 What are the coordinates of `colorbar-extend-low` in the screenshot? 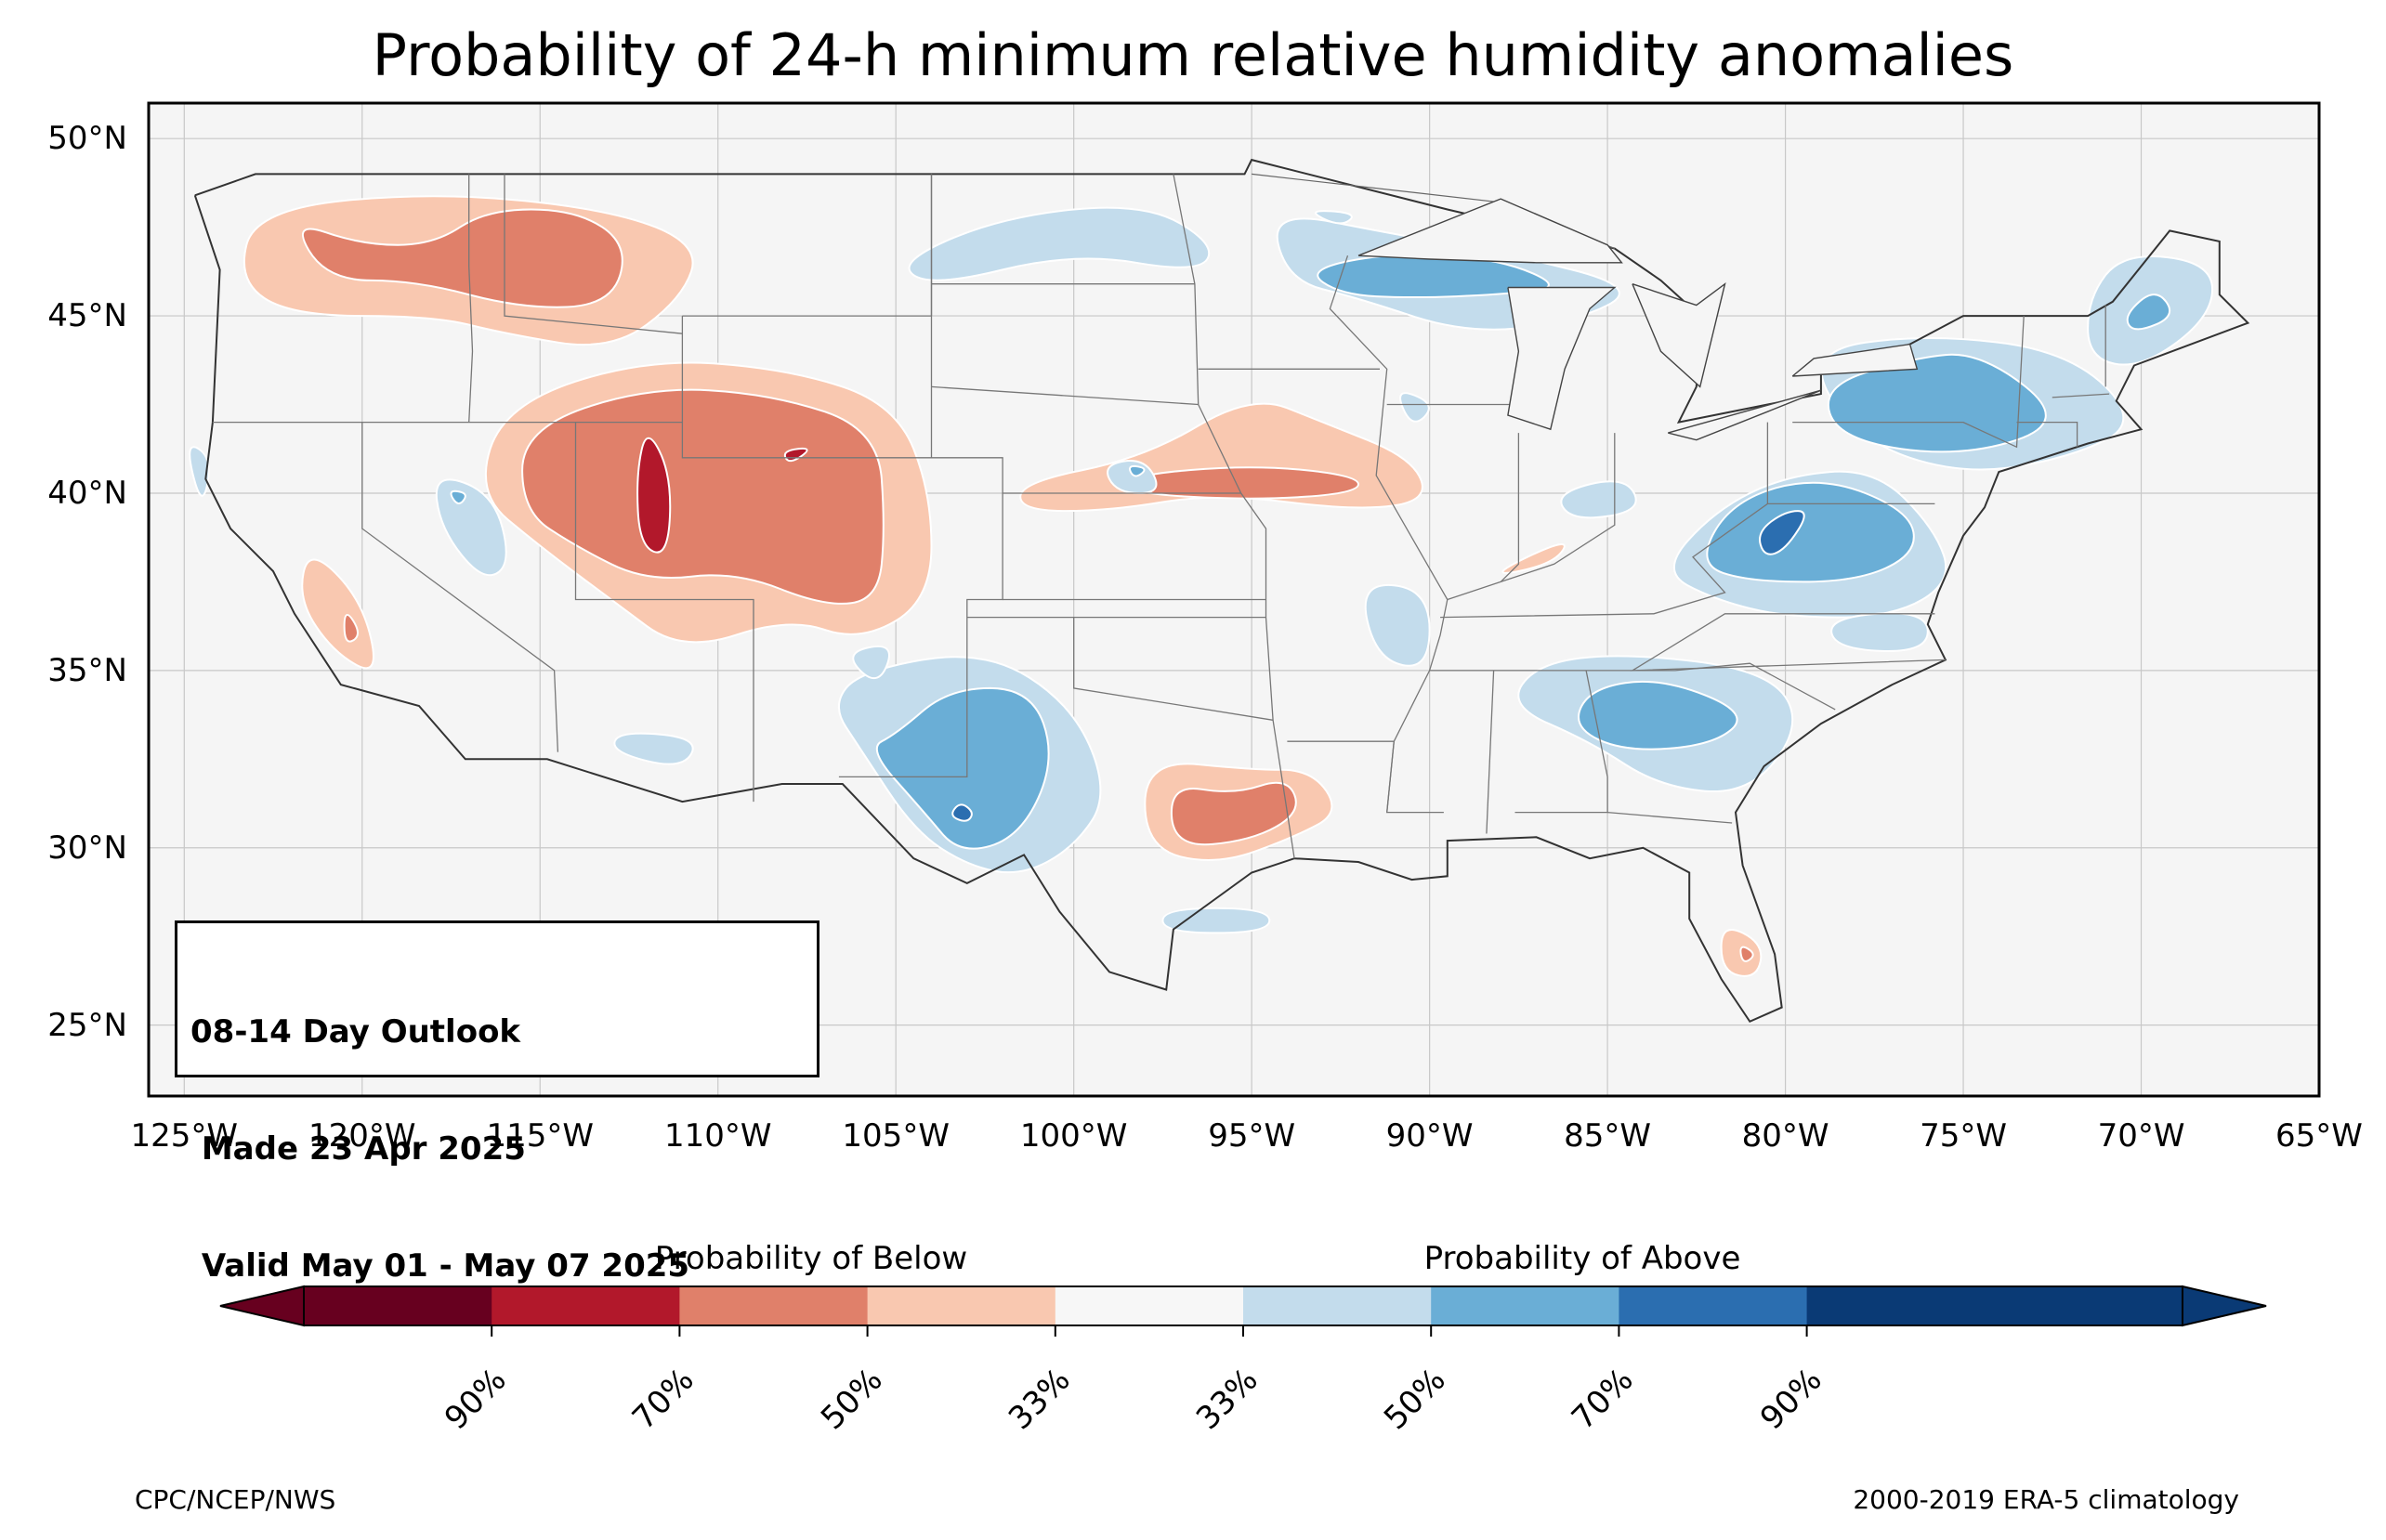 It's located at (262, 1306).